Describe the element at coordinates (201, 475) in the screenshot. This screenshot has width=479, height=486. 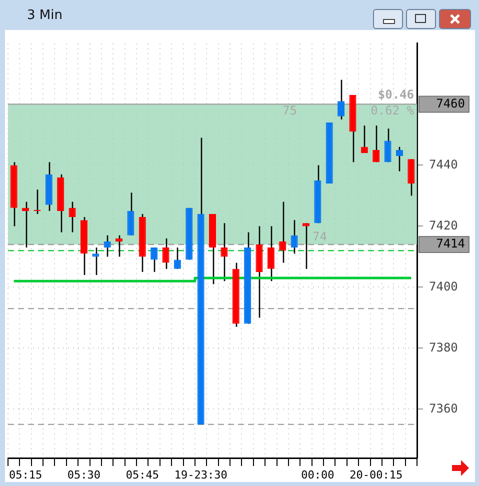
I see `x-tick-label: 19-23:30` at that location.